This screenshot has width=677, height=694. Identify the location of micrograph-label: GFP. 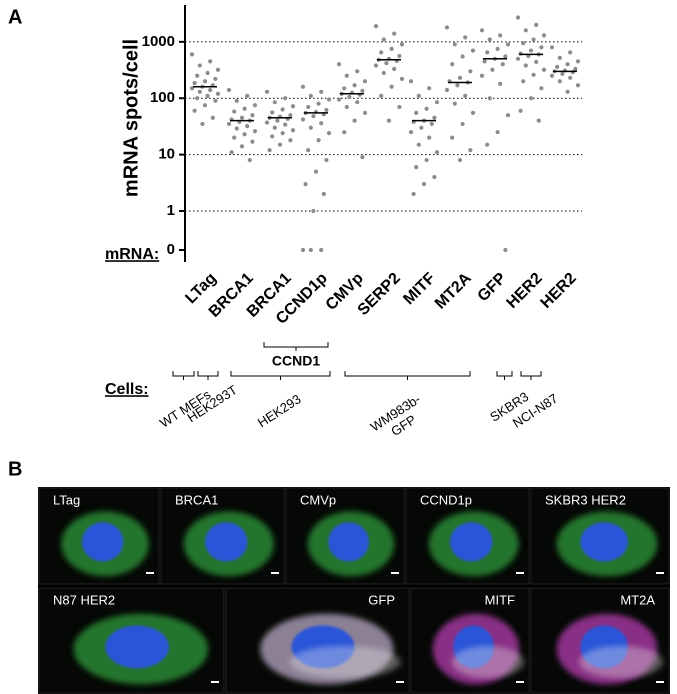
(381, 599).